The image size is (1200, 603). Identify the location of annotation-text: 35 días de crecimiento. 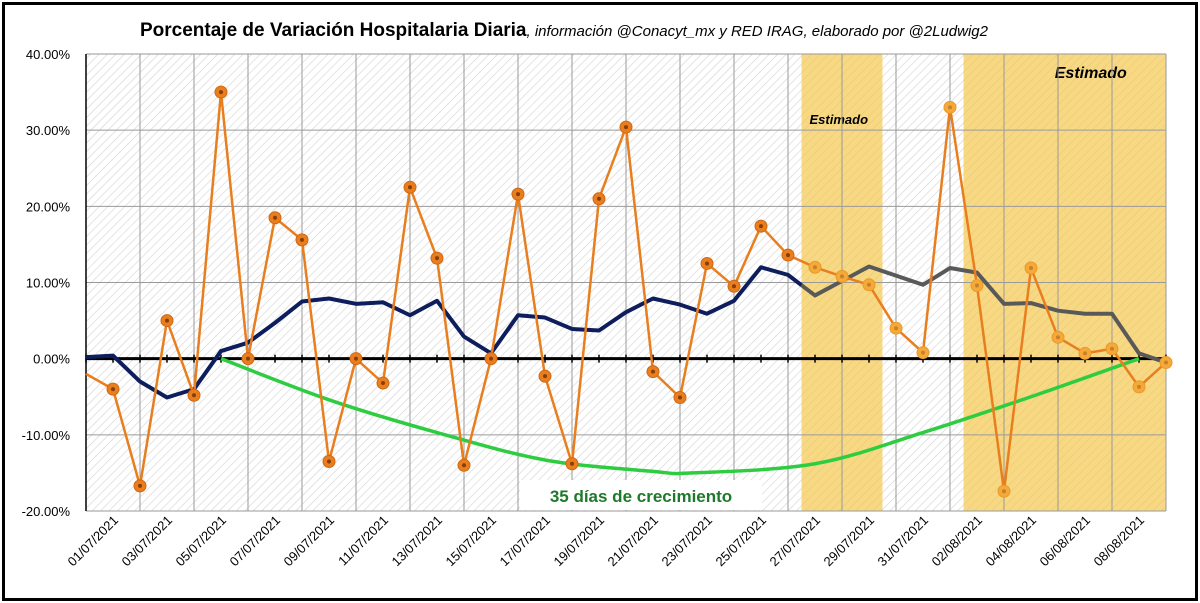
(641, 496).